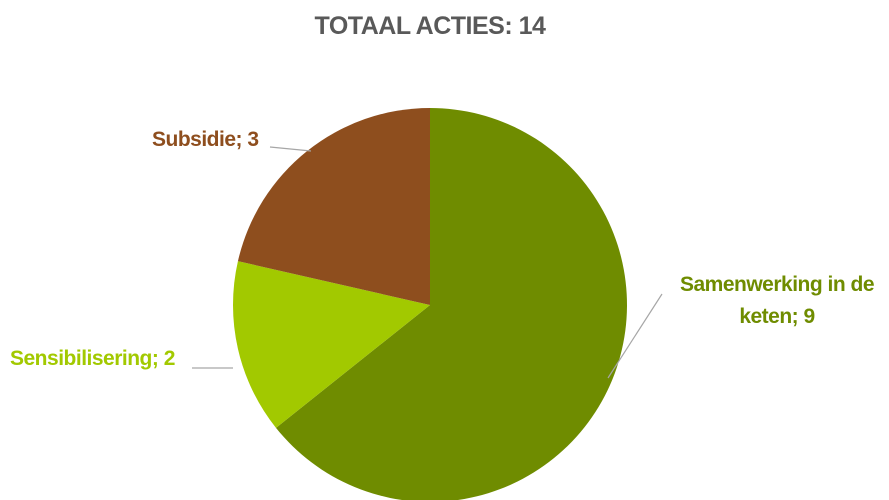 The width and height of the screenshot is (889, 500). I want to click on data-label-sensibilisering: Sensibilisering; 2, so click(92, 358).